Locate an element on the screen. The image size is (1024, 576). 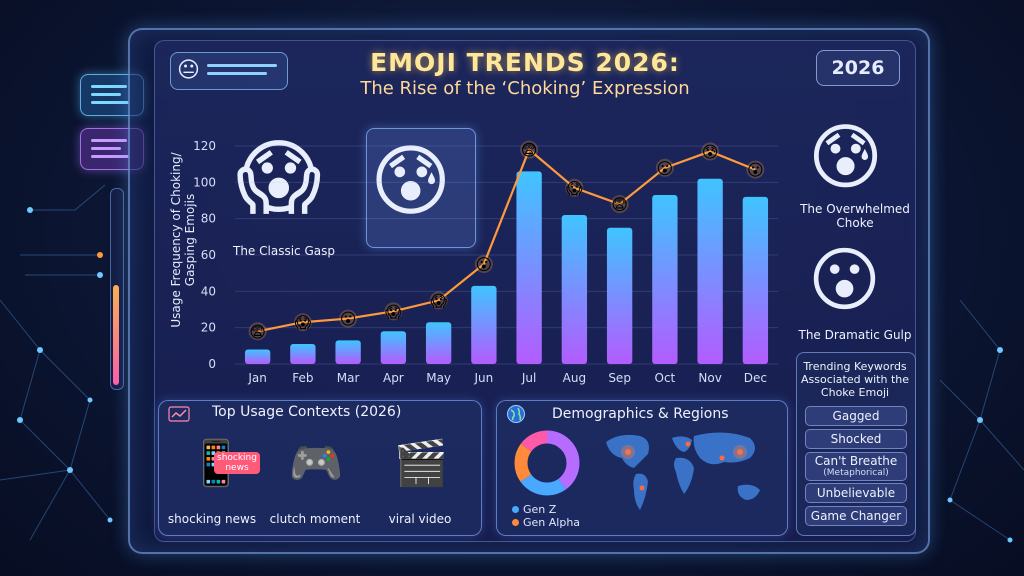
globe-icon is located at coordinates (516, 414).